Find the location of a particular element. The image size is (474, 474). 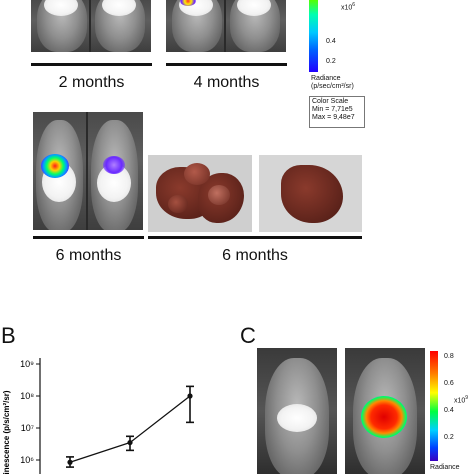

color-scale-box: Color Scale Min = 7,71e5 Max = 9,48e7 is located at coordinates (337, 112).